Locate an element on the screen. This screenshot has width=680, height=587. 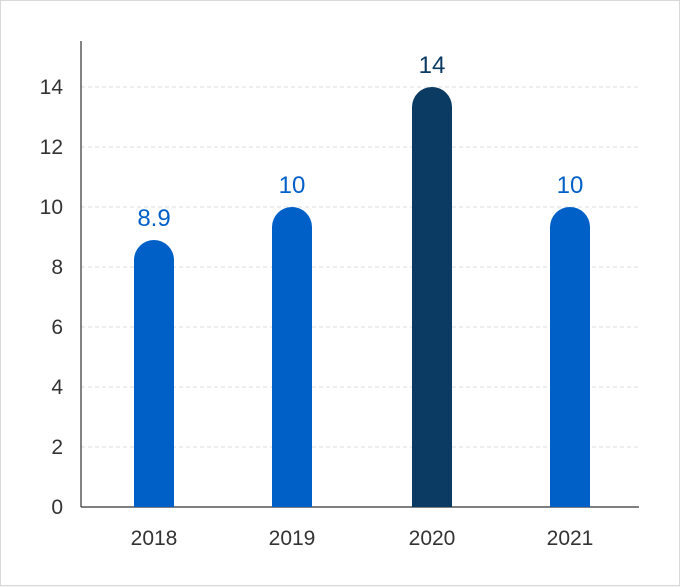
data-label: 8.9 is located at coordinates (153, 218).